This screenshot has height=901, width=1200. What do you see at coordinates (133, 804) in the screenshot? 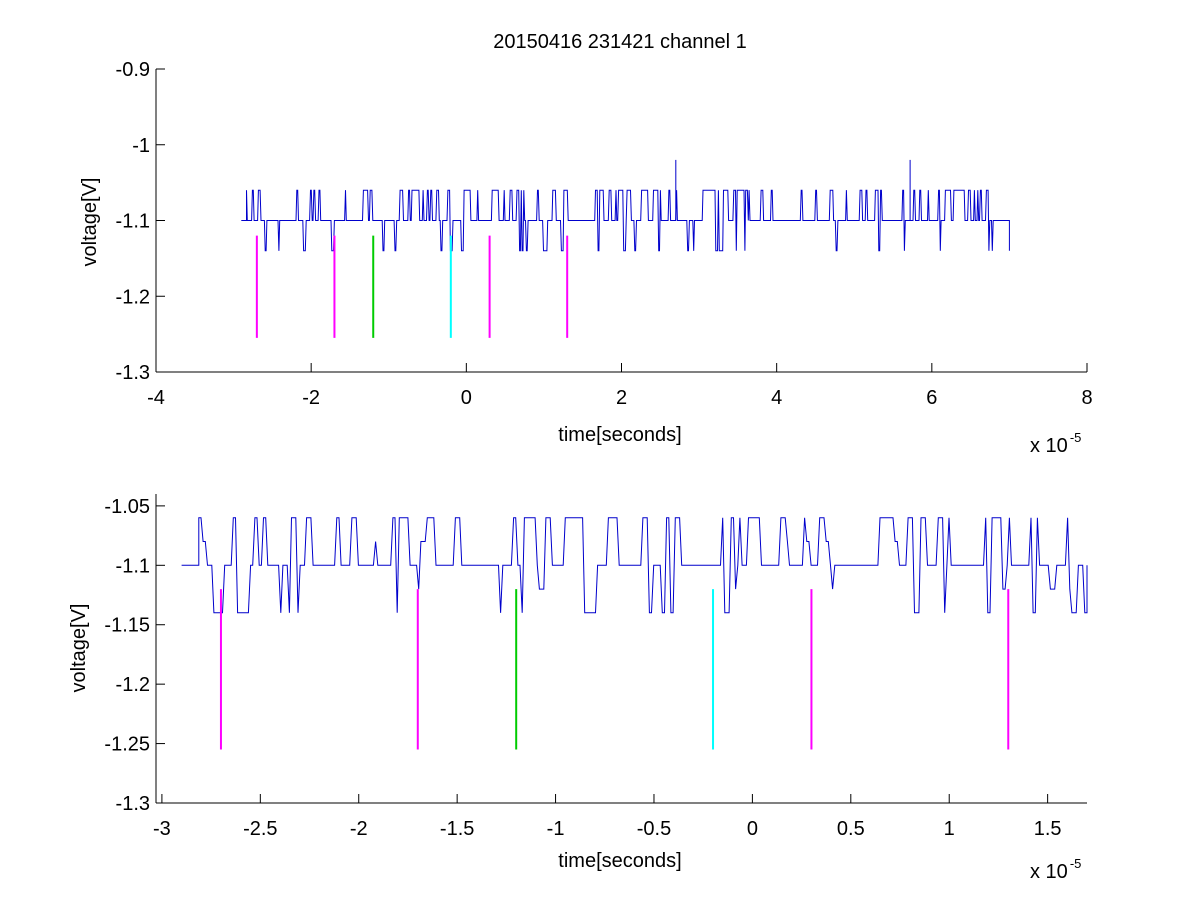
I see `bottom-plot-y-tick-label: -1.3` at bounding box center [133, 804].